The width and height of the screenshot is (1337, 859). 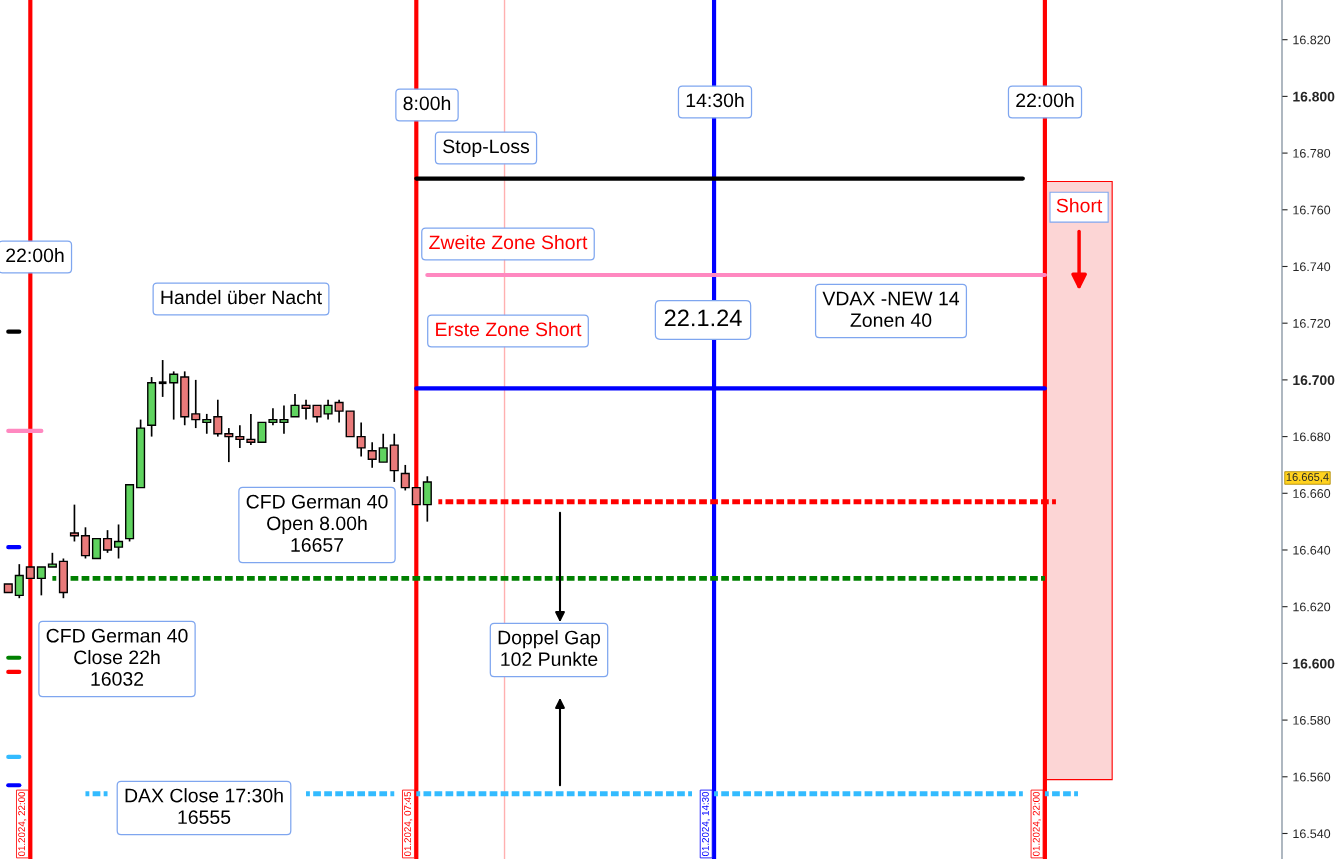 I want to click on annotation: VDAX -NEW 14 Zonen 40, so click(x=891, y=309).